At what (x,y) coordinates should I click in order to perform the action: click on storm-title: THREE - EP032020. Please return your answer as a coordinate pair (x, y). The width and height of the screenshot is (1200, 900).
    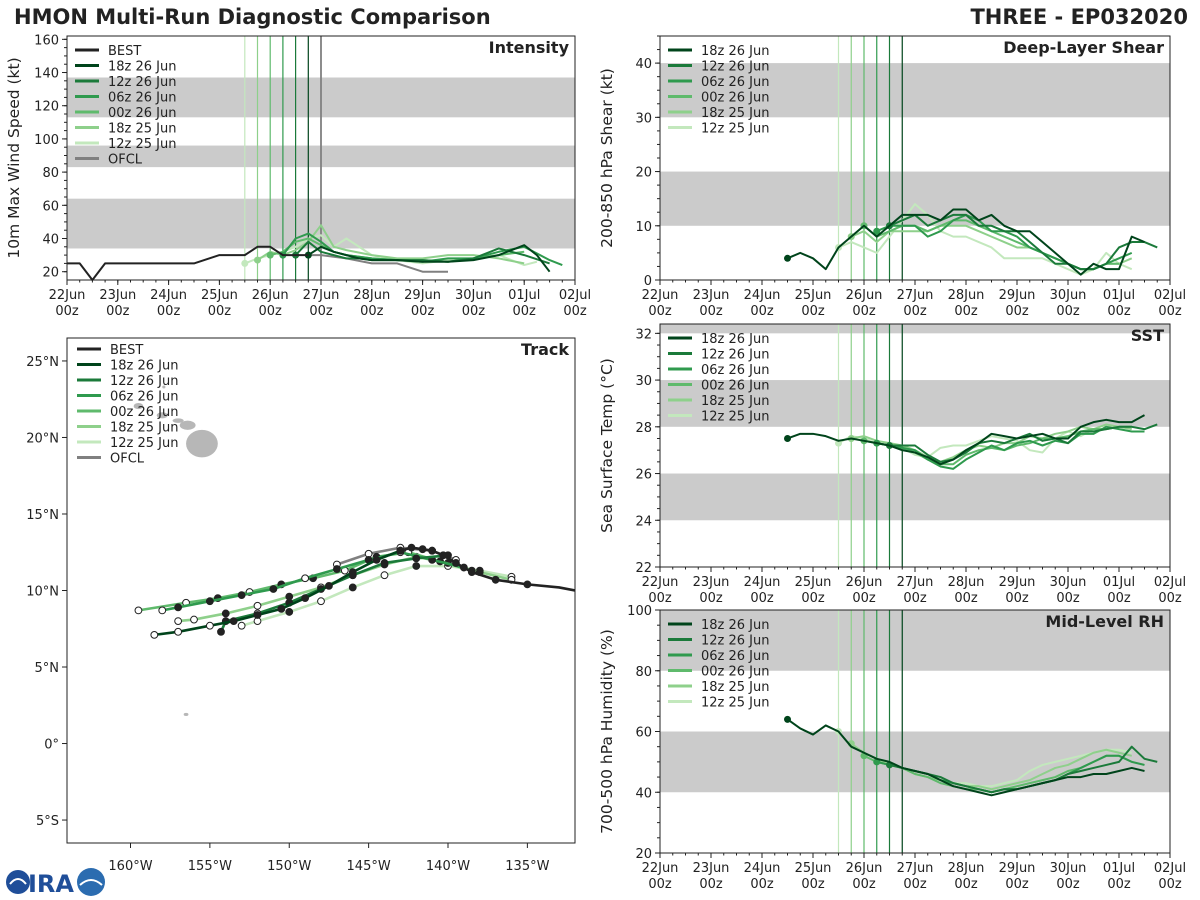
    Looking at the image, I should click on (1079, 17).